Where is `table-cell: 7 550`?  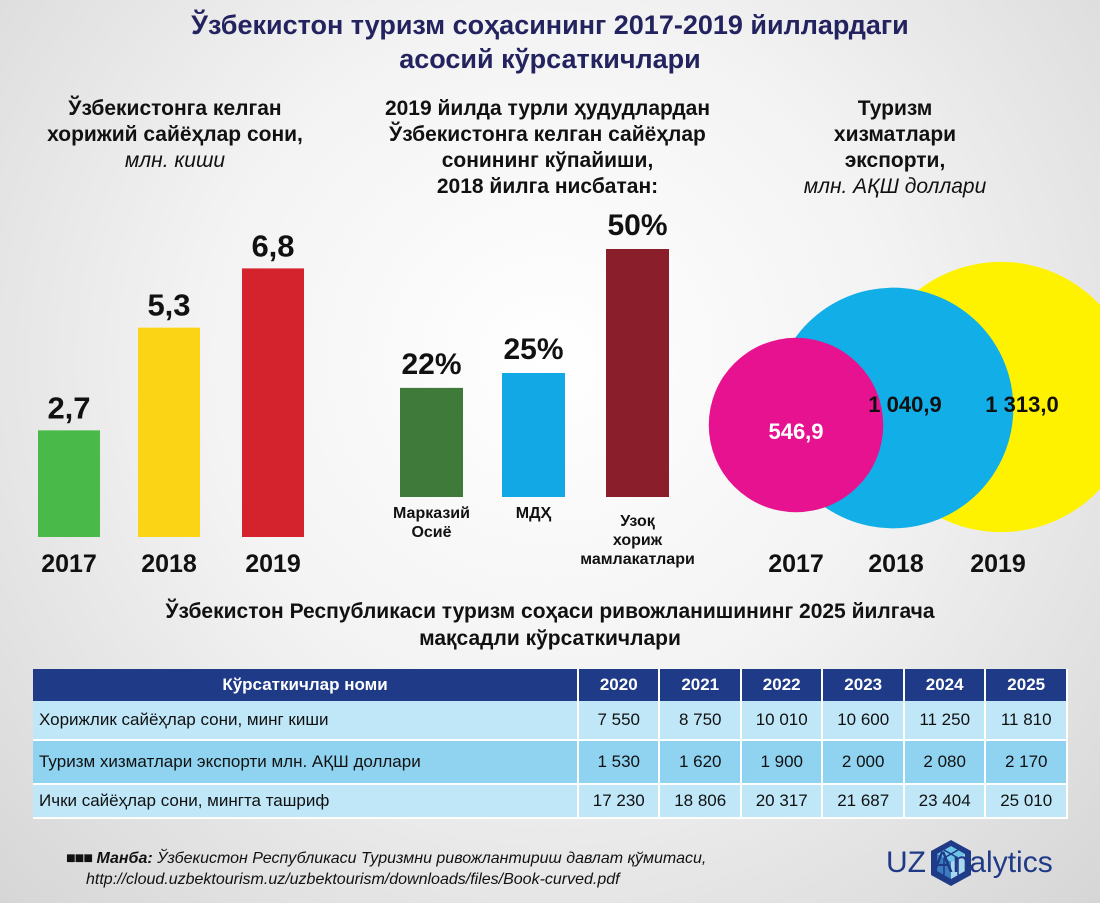 table-cell: 7 550 is located at coordinates (619, 721).